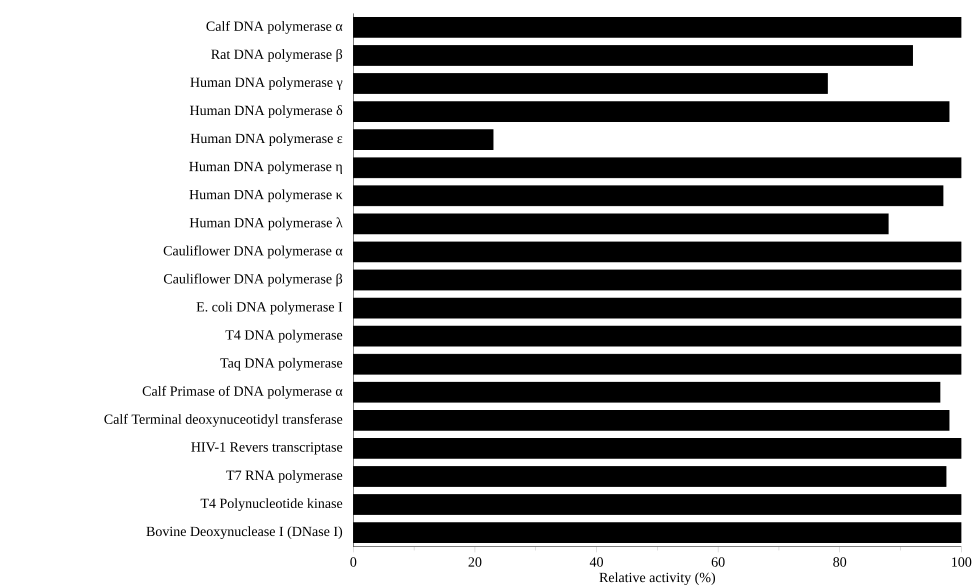  What do you see at coordinates (284, 477) in the screenshot?
I see `y-tick-label: T7 RNA polymerase` at bounding box center [284, 477].